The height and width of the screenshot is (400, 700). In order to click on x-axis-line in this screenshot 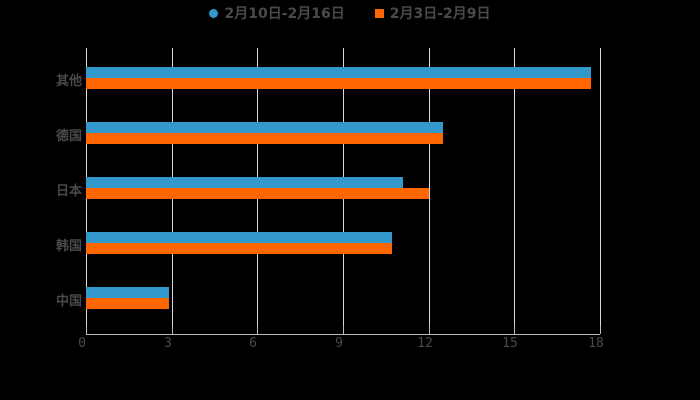, I will do `click(343, 334)`.